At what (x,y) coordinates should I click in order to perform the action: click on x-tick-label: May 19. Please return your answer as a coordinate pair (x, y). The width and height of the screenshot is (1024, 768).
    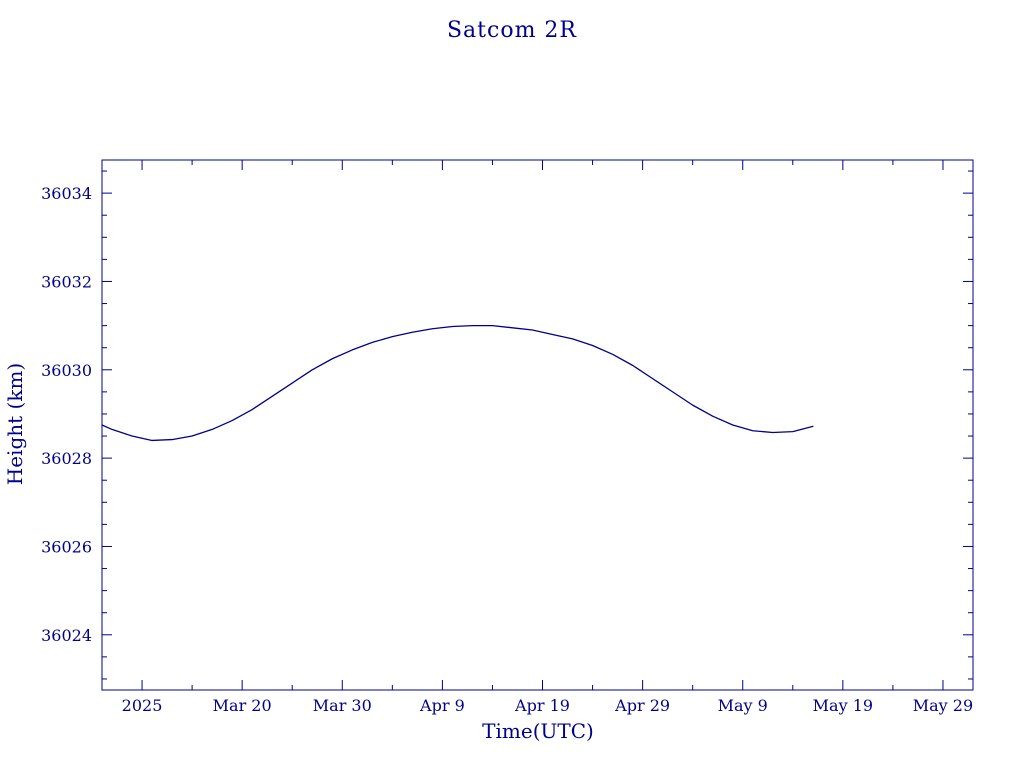
    Looking at the image, I should click on (843, 705).